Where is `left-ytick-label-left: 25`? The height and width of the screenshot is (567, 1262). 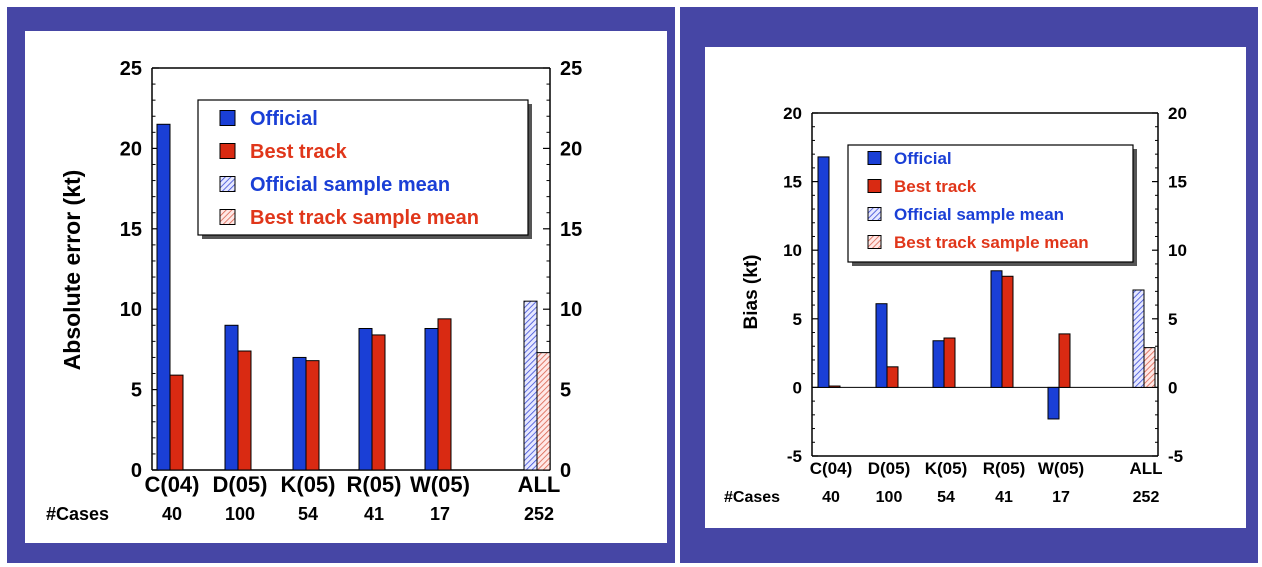 left-ytick-label-left: 25 is located at coordinates (131, 69).